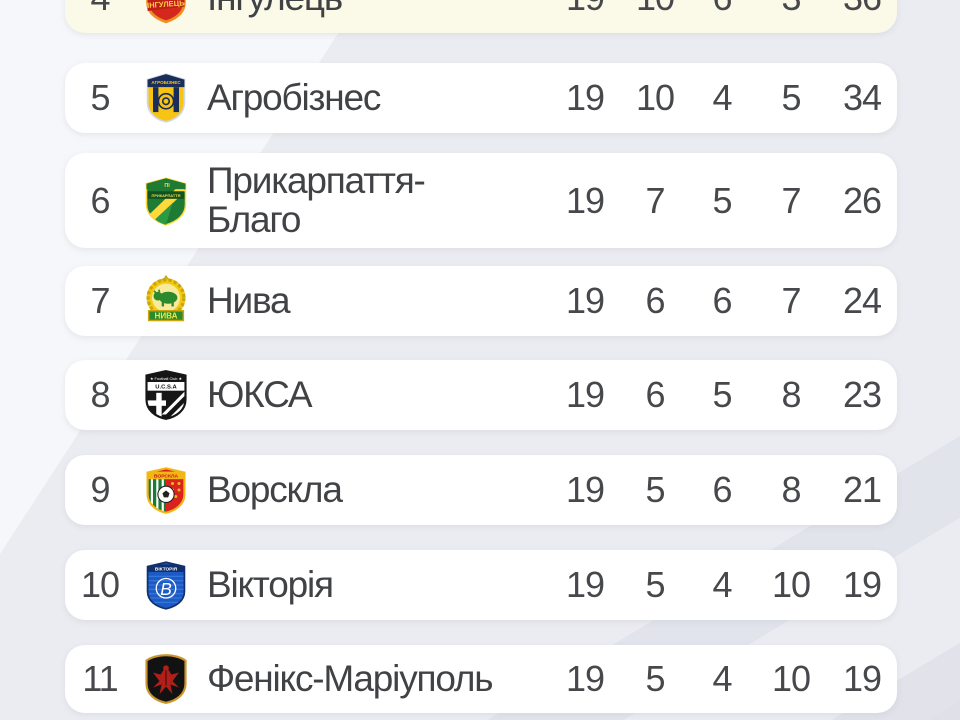  I want to click on team-name: Ворскла, so click(275, 489).